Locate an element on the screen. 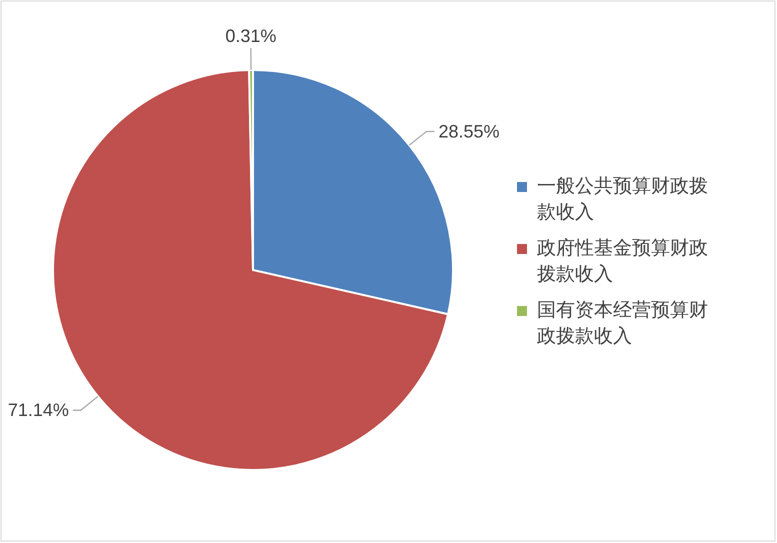 The height and width of the screenshot is (543, 777). data-label: 28.55% is located at coordinates (469, 131).